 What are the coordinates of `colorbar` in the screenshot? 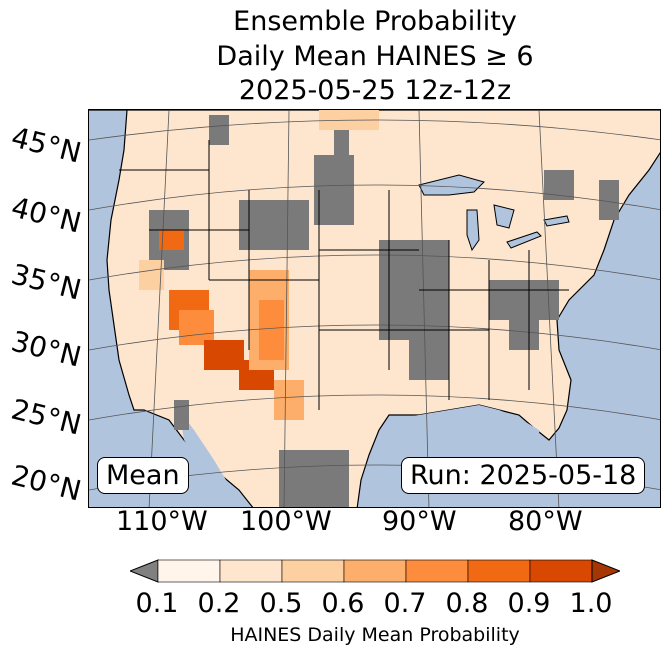 It's located at (375, 571).